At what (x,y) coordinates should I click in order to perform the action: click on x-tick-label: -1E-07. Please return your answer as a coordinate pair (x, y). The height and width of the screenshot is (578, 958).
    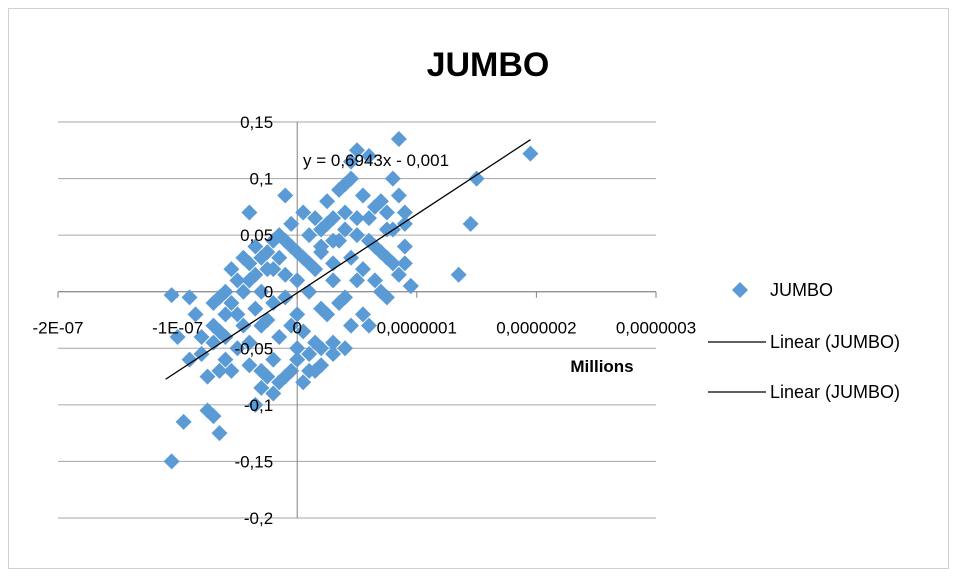
    Looking at the image, I should click on (177, 328).